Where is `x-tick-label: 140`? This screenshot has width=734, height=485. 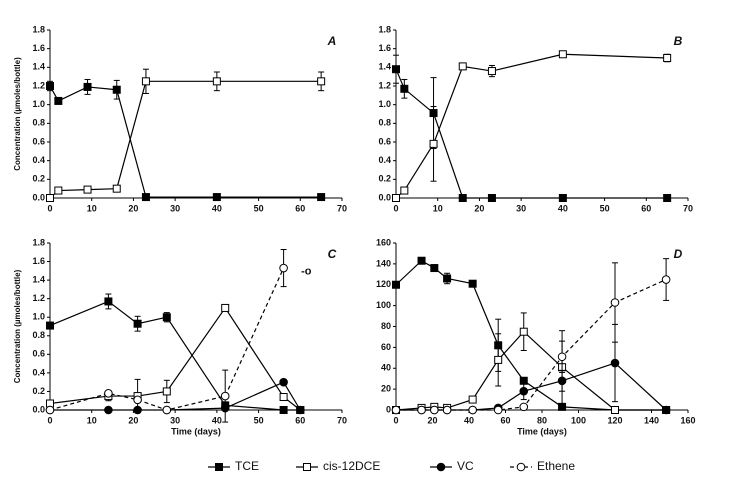
x-tick-label: 140 is located at coordinates (651, 420).